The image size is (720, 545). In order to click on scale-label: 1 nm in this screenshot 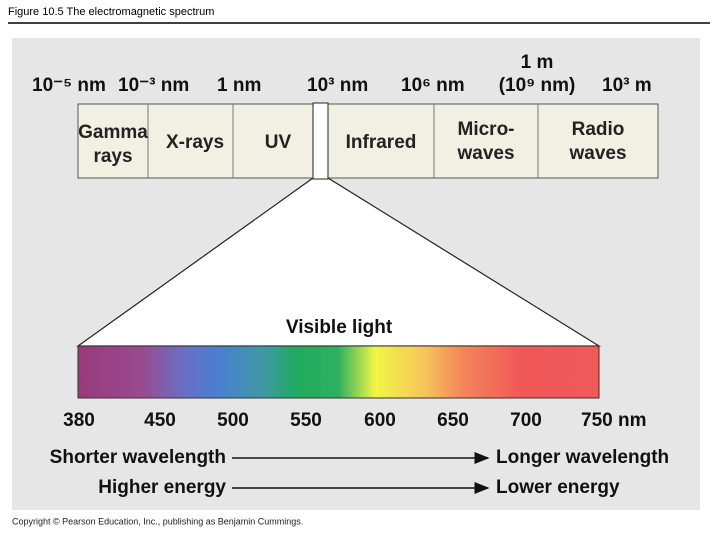, I will do `click(239, 85)`.